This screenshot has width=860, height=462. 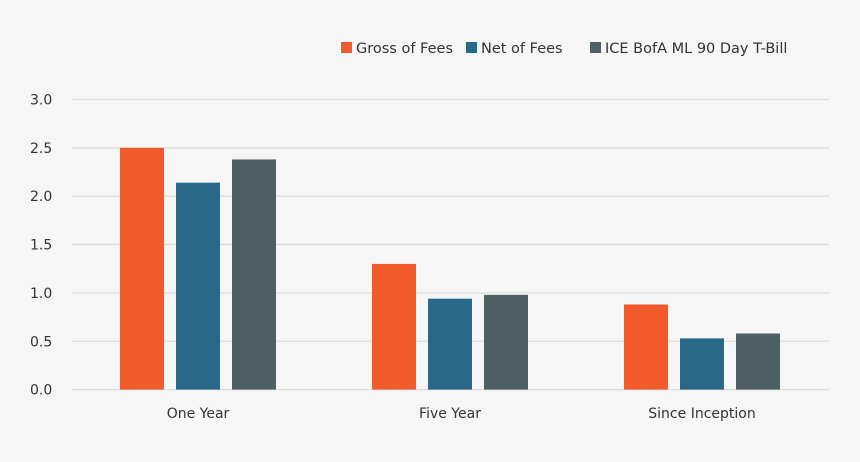 What do you see at coordinates (41, 197) in the screenshot?
I see `y-tick-label: 2.0` at bounding box center [41, 197].